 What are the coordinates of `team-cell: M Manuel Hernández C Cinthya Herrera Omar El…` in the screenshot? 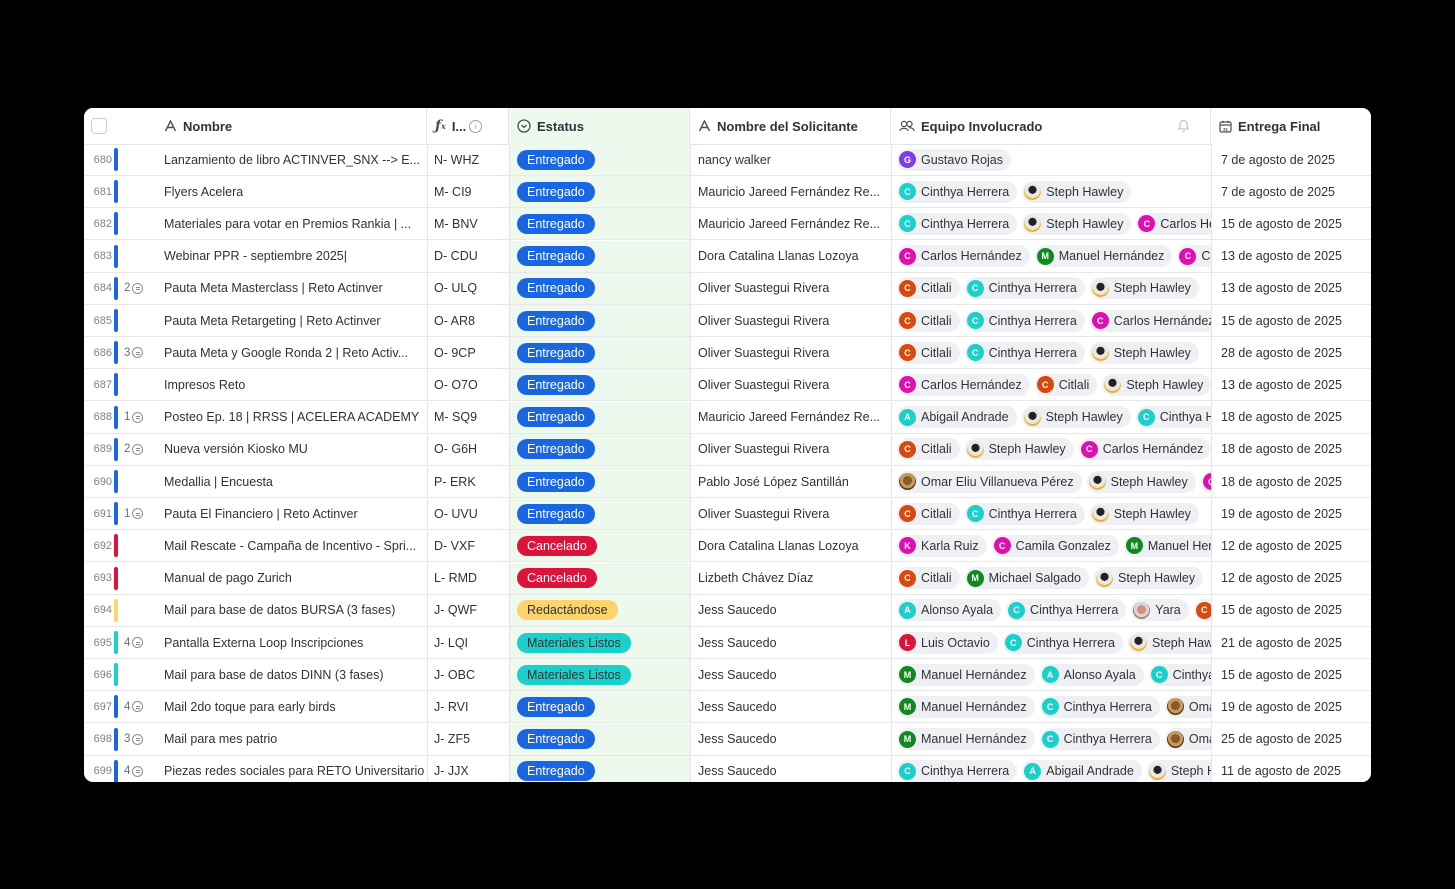 It's located at (1051, 707).